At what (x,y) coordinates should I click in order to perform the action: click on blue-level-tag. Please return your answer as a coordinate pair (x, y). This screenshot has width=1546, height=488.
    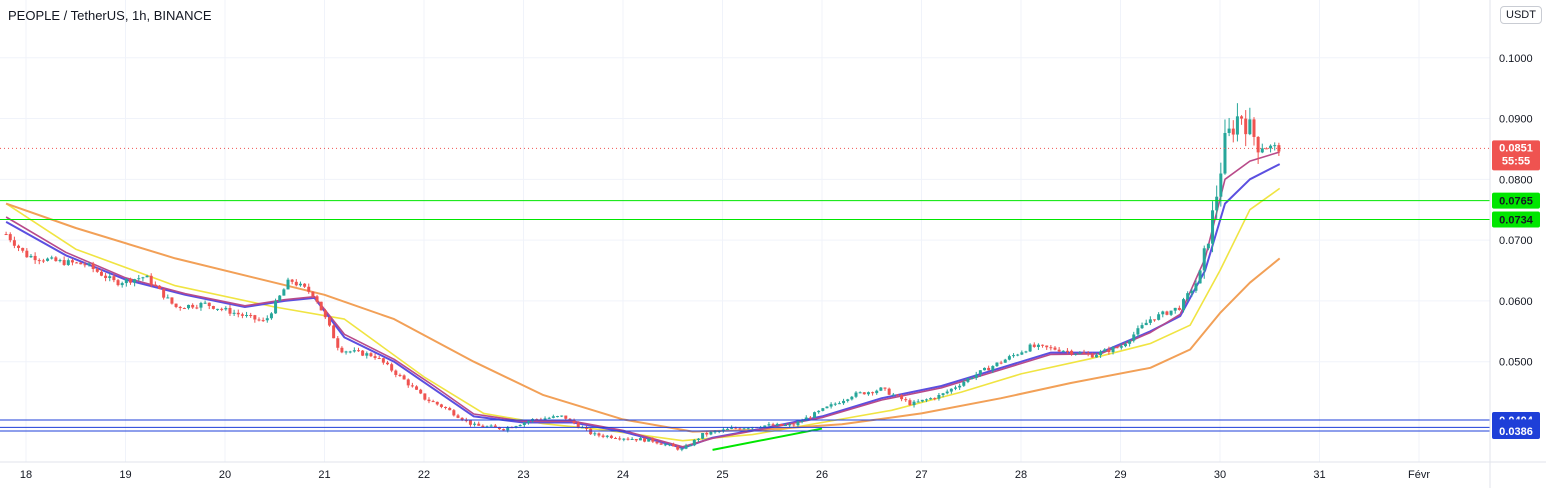
    Looking at the image, I should click on (1516, 430).